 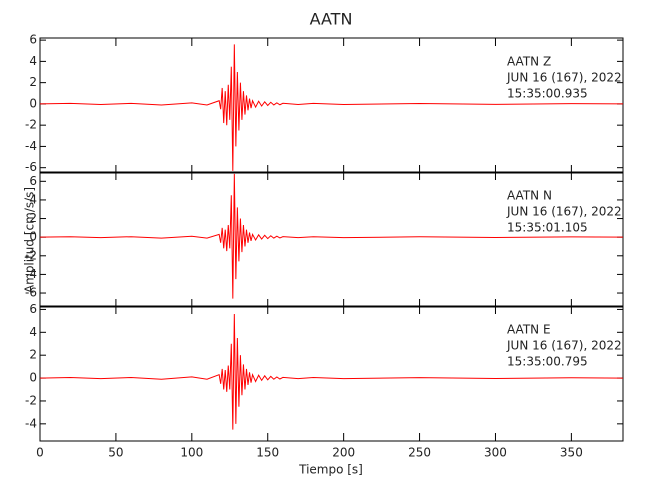 I want to click on x-tick-label: 150, so click(x=267, y=453).